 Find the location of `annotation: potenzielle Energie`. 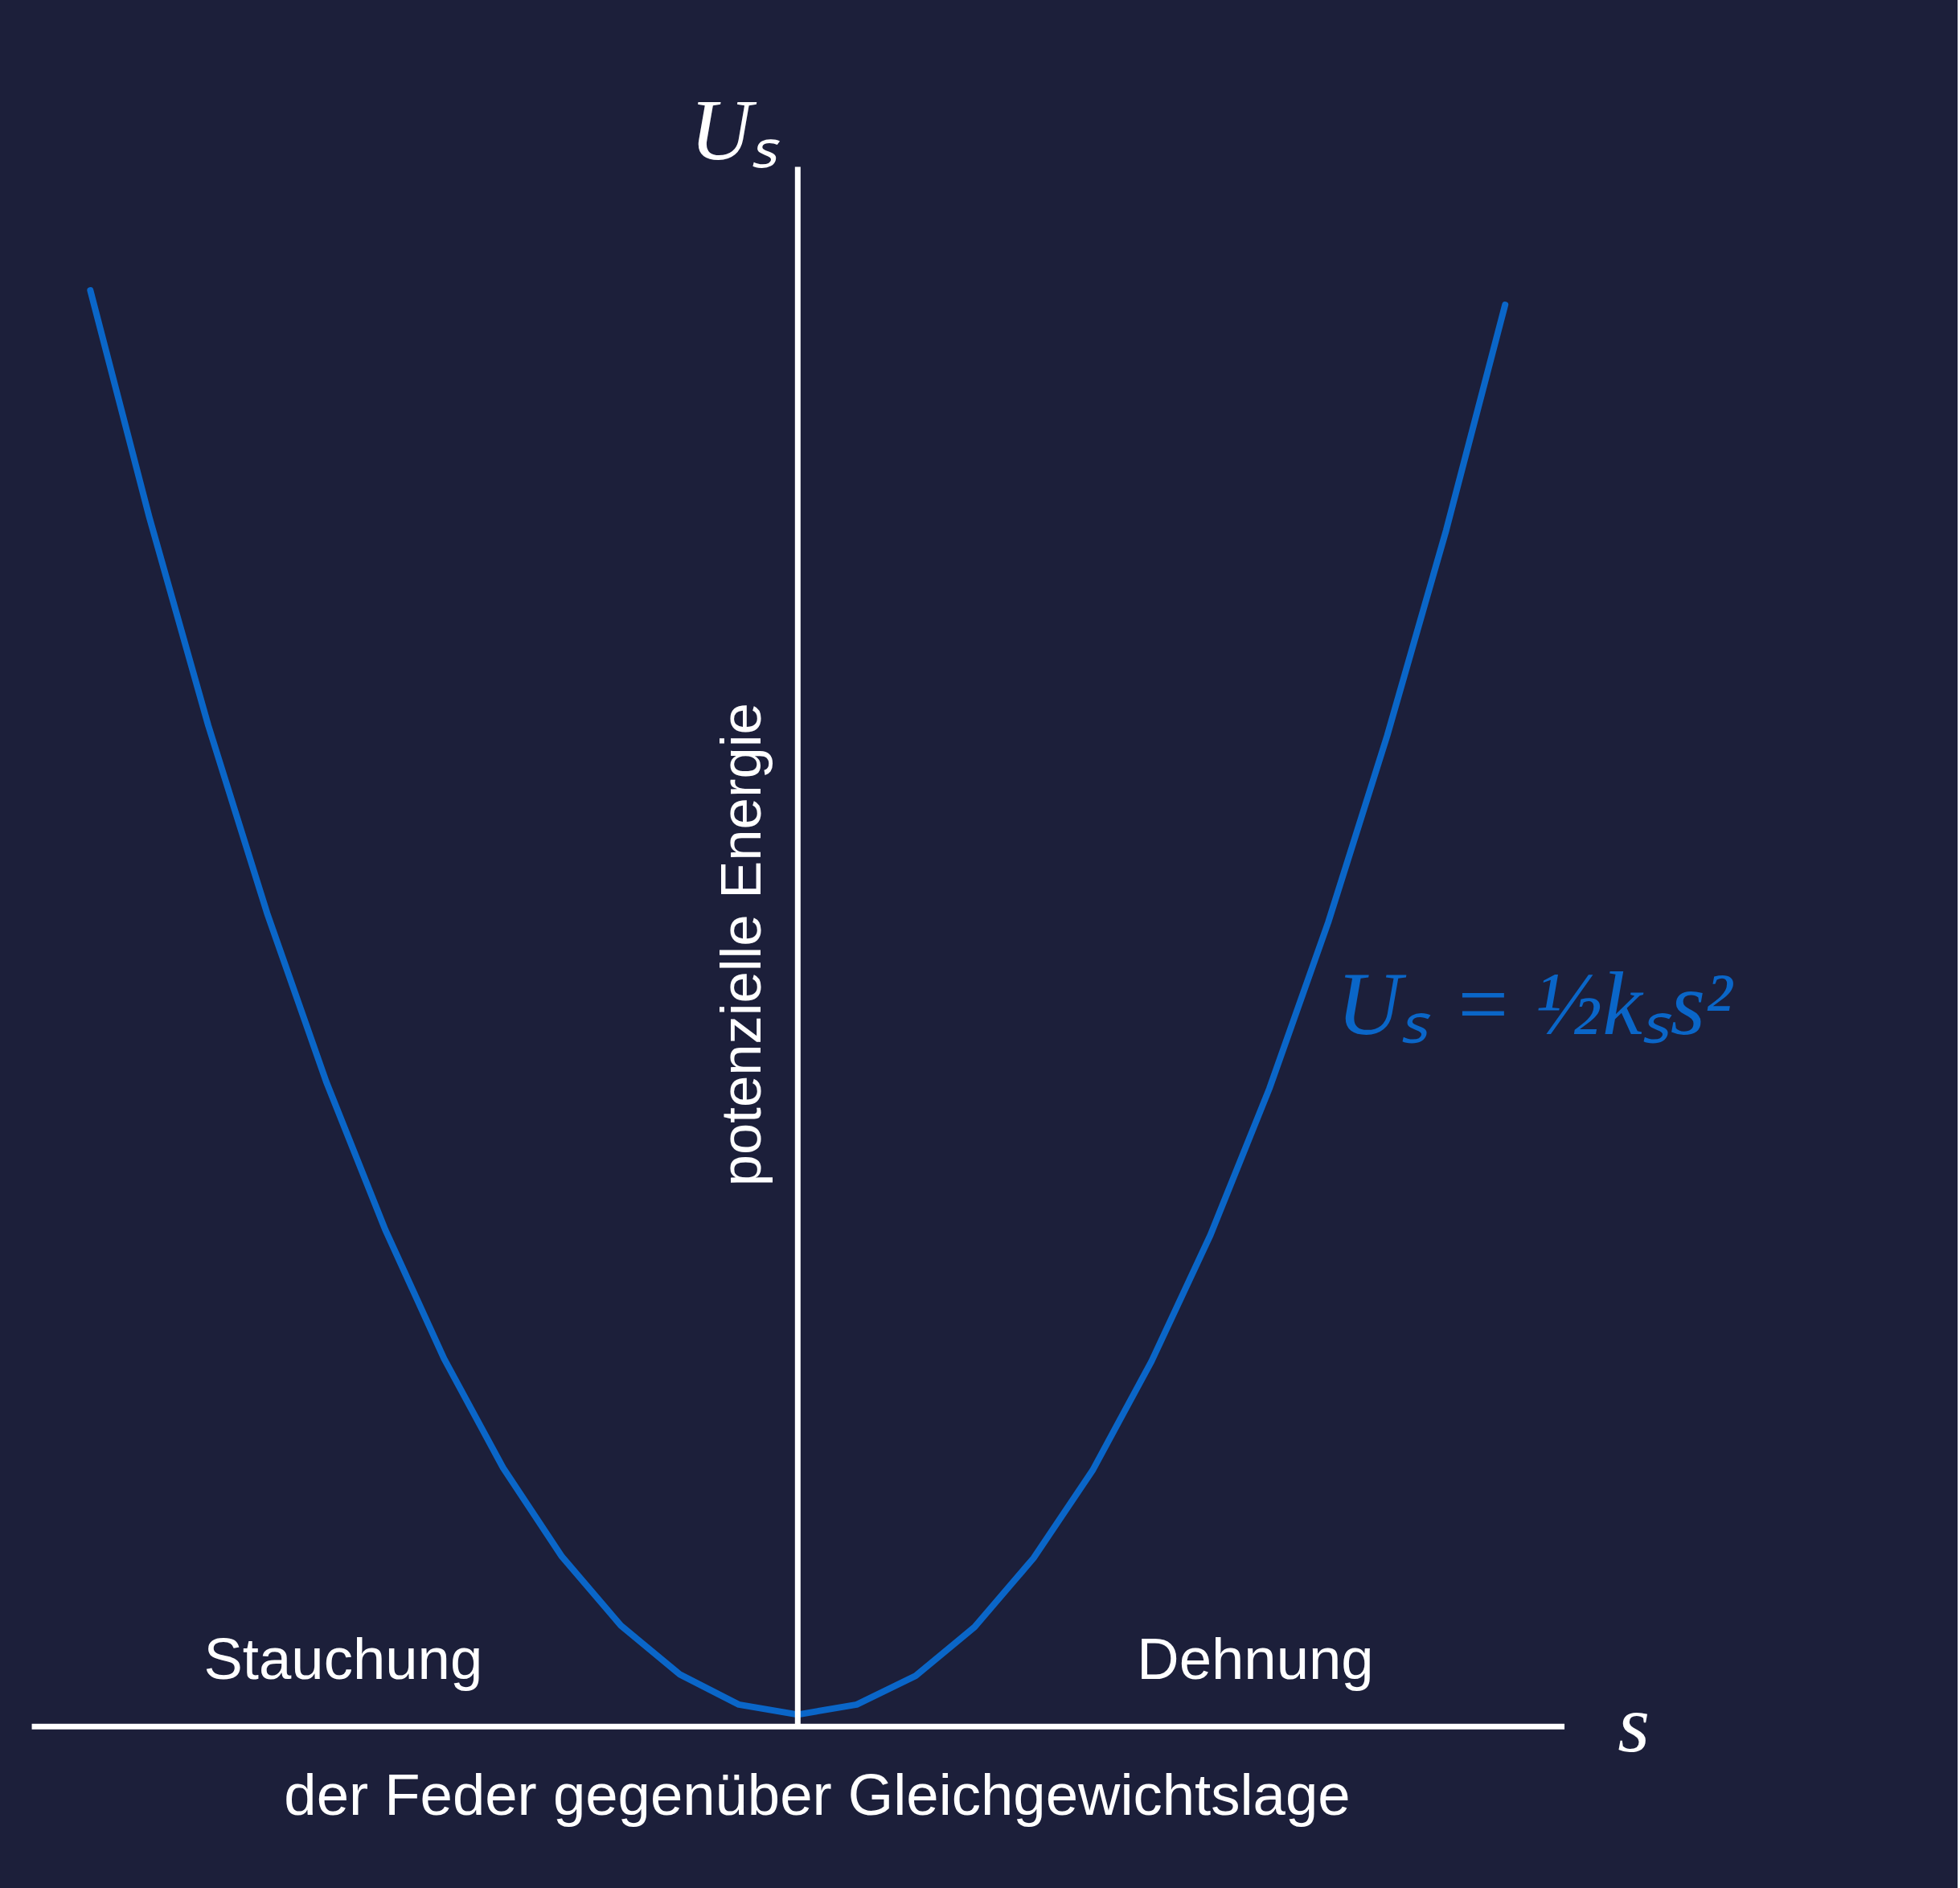

annotation: potenzielle Energie is located at coordinates (741, 945).